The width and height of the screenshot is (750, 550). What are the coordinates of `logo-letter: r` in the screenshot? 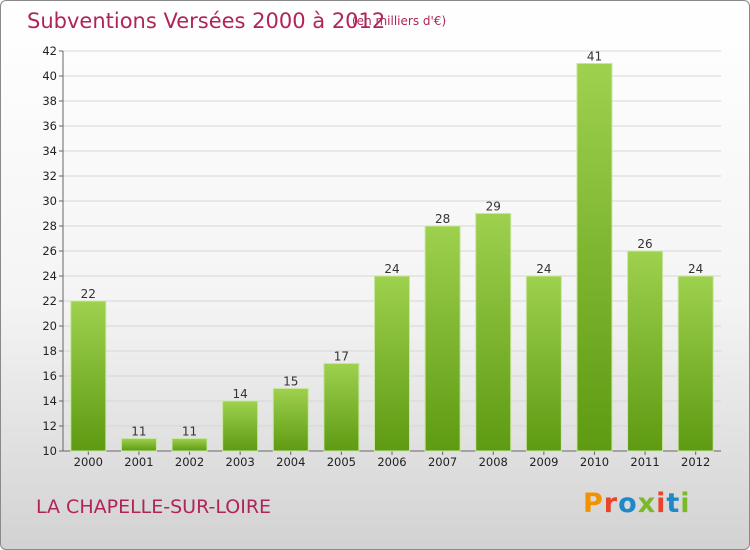 It's located at (611, 503).